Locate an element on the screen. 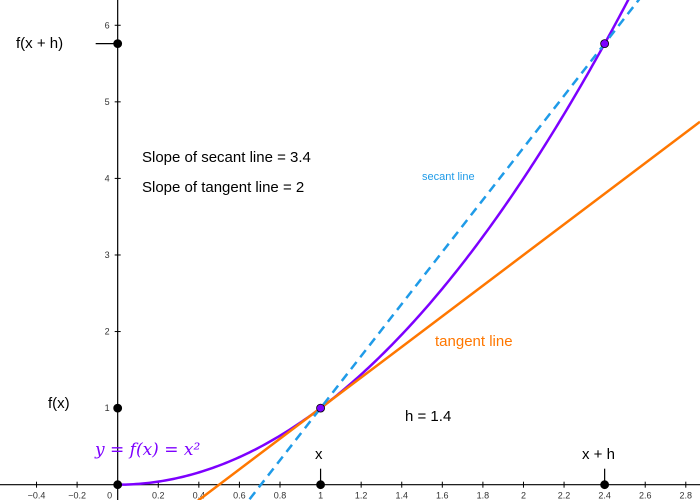 The image size is (700, 500). x-tick-label: 0.2 is located at coordinates (158, 495).